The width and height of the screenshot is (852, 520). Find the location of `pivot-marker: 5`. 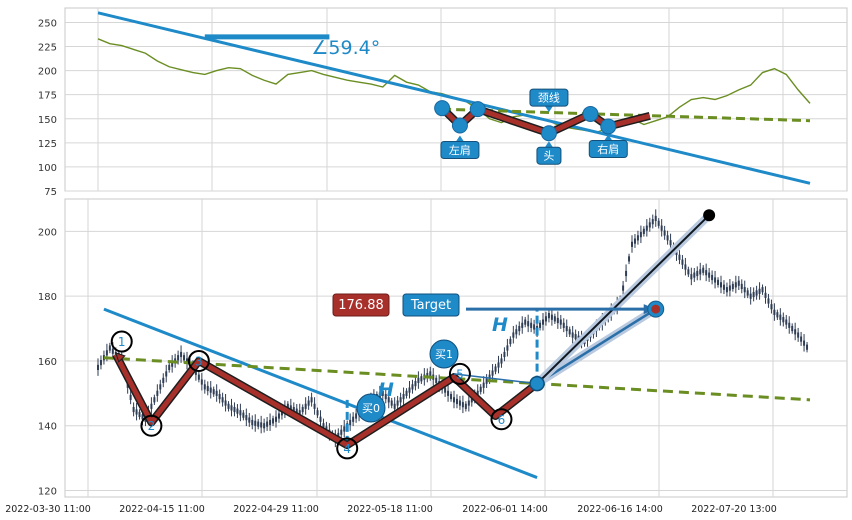

pivot-marker: 5 is located at coordinates (459, 373).